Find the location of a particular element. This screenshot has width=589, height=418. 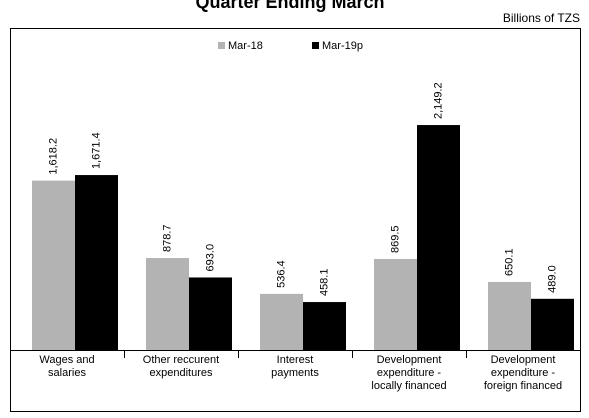

x-tick-label: Wages and salaries is located at coordinates (67, 366).